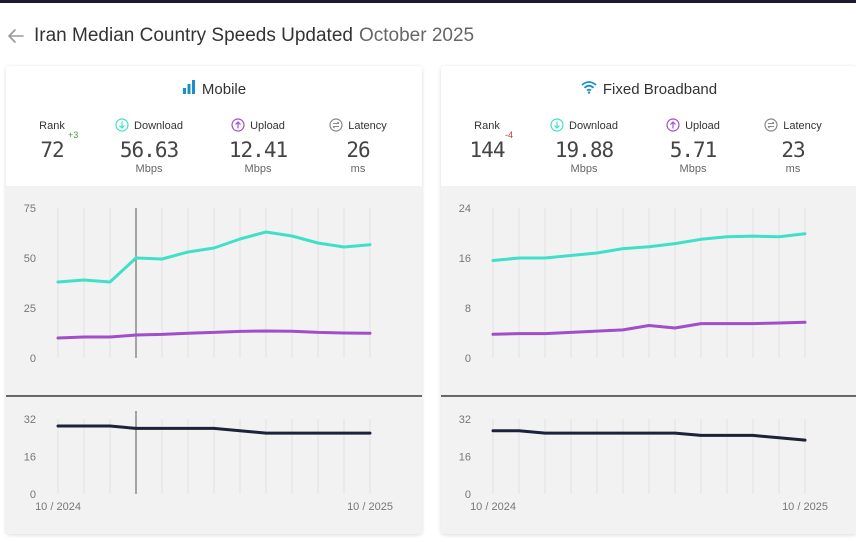 Image resolution: width=856 pixels, height=542 pixels. What do you see at coordinates (30, 209) in the screenshot?
I see `speed-y-tick-label: 75` at bounding box center [30, 209].